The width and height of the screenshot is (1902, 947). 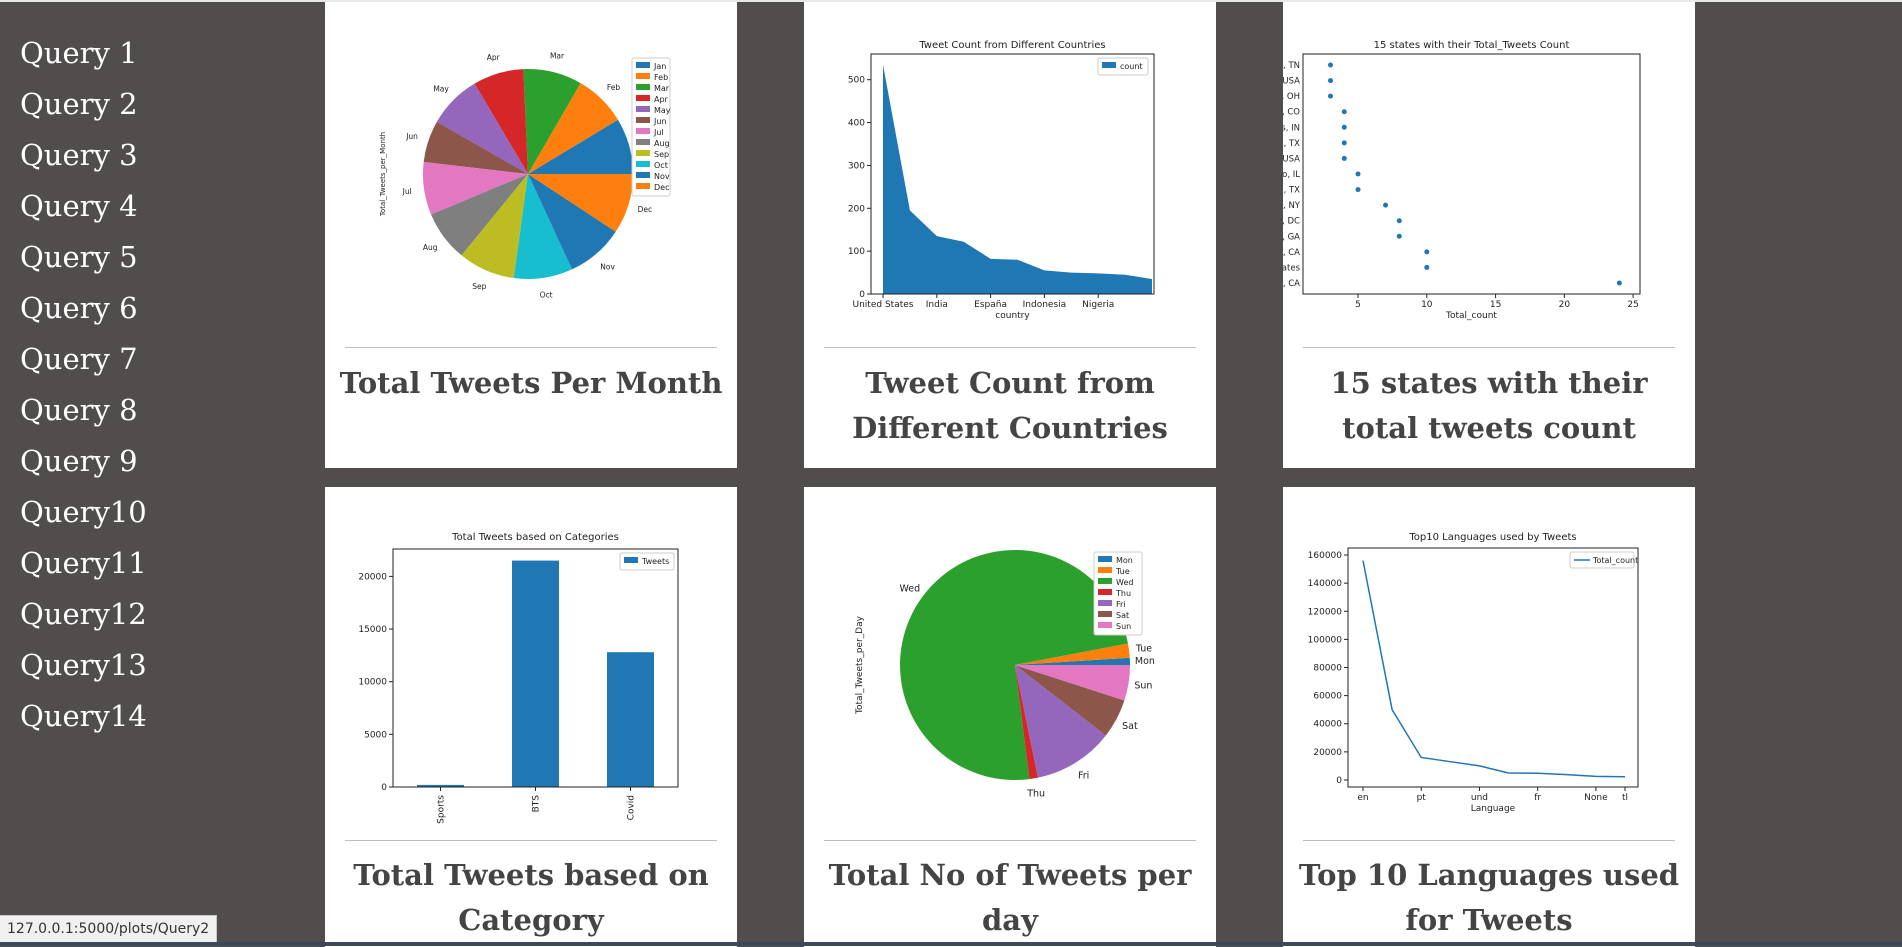 I want to click on legend-label: Feb, so click(x=661, y=77).